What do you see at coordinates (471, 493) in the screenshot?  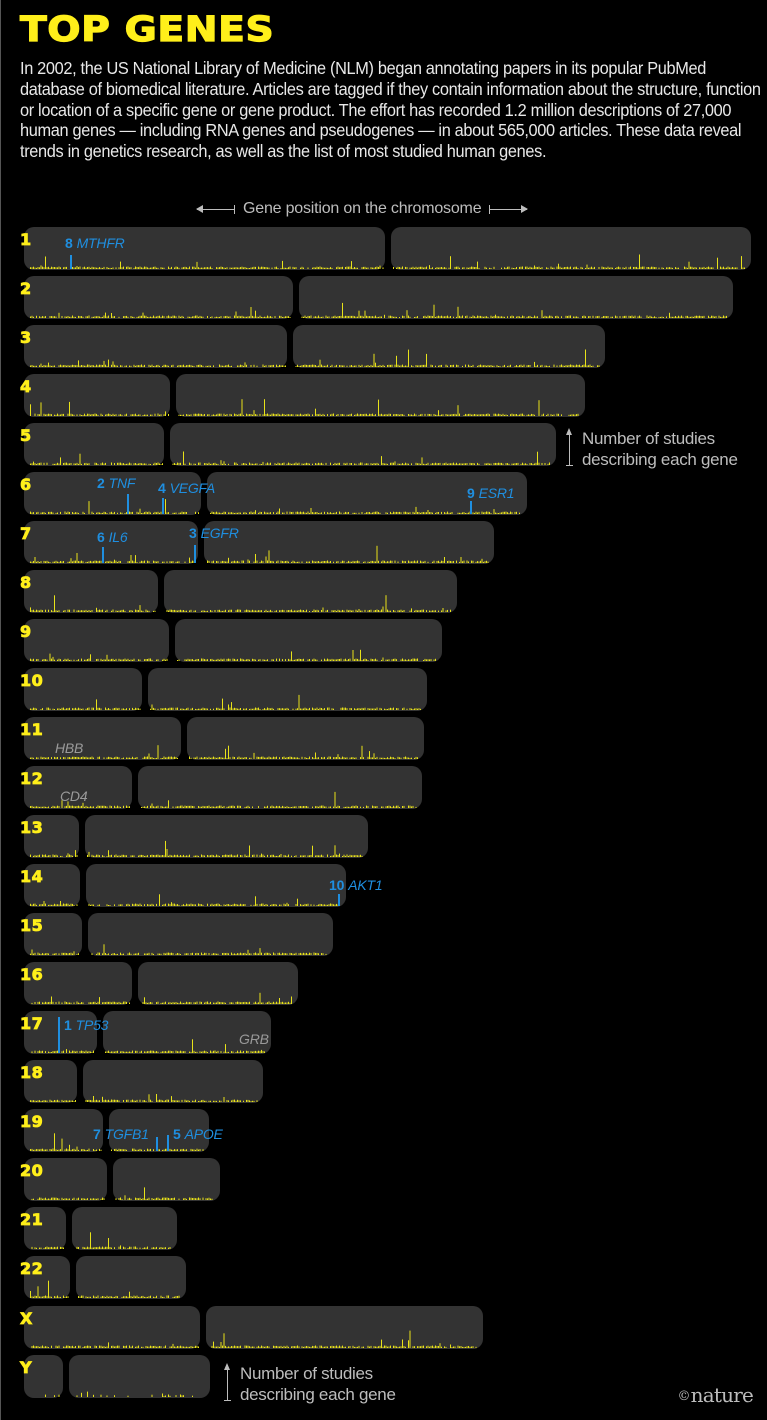 I see `gene-rank: 9` at bounding box center [471, 493].